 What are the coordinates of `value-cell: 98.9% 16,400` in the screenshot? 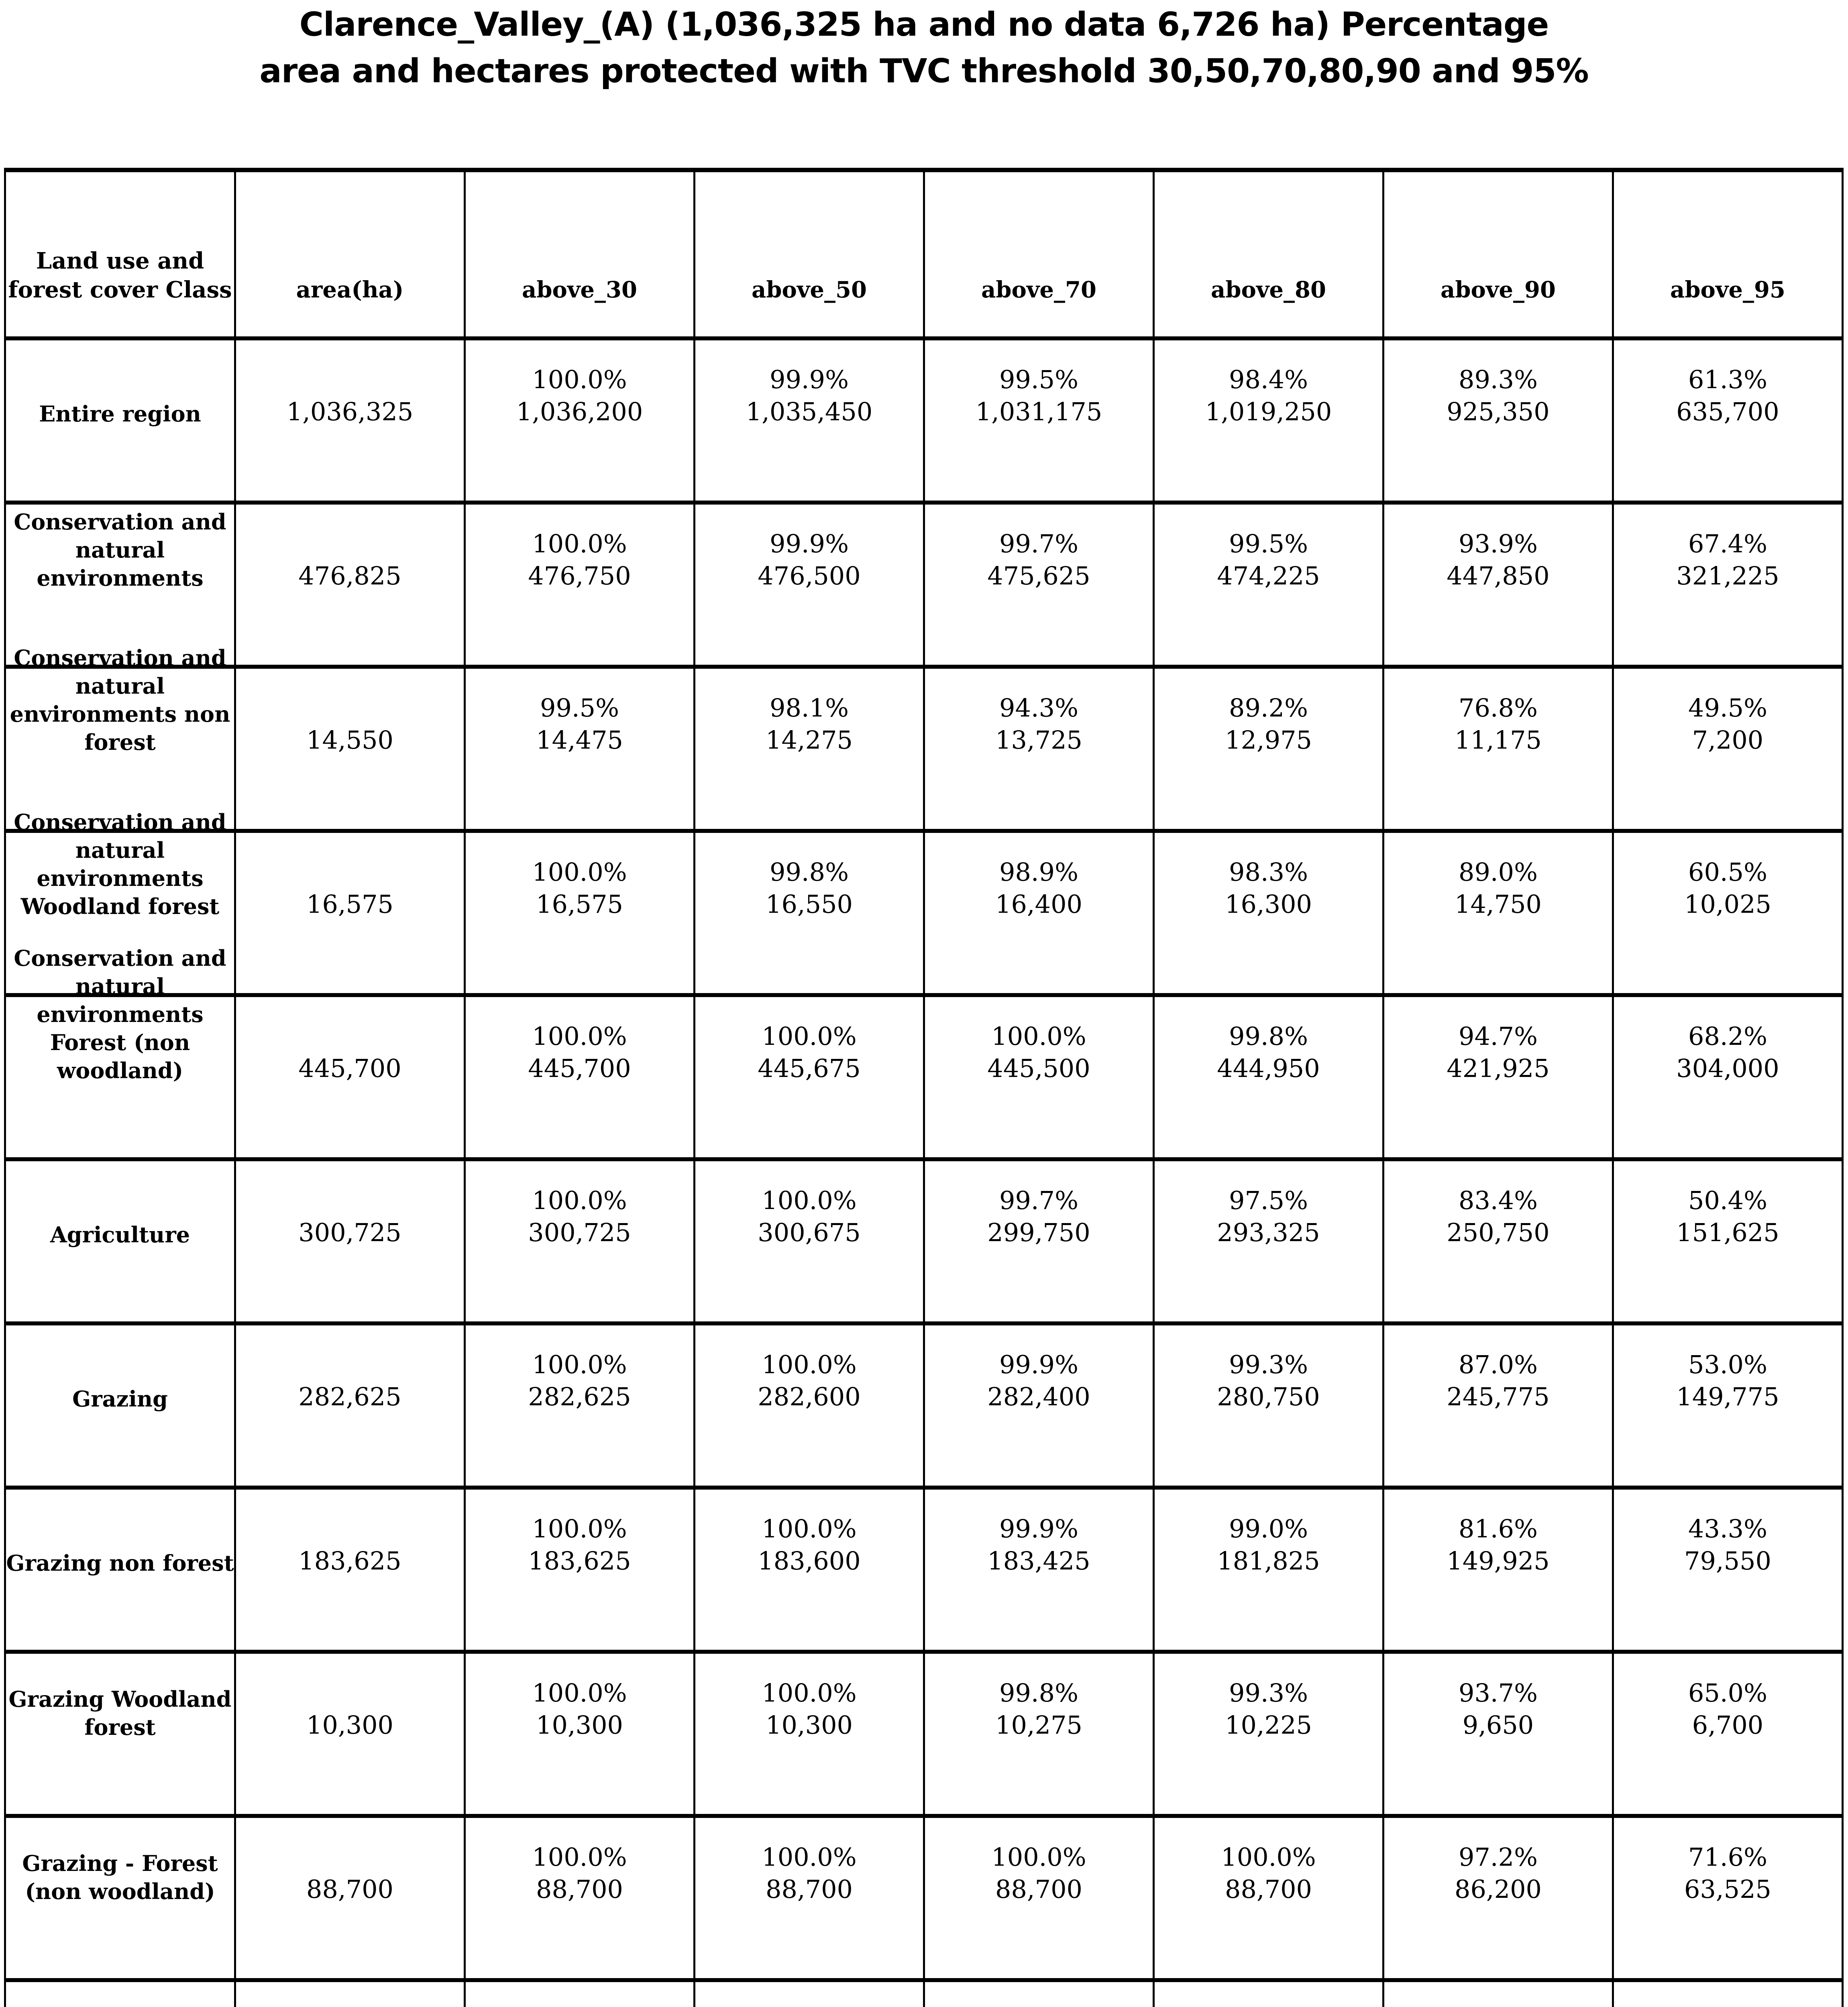 It's located at (1039, 913).